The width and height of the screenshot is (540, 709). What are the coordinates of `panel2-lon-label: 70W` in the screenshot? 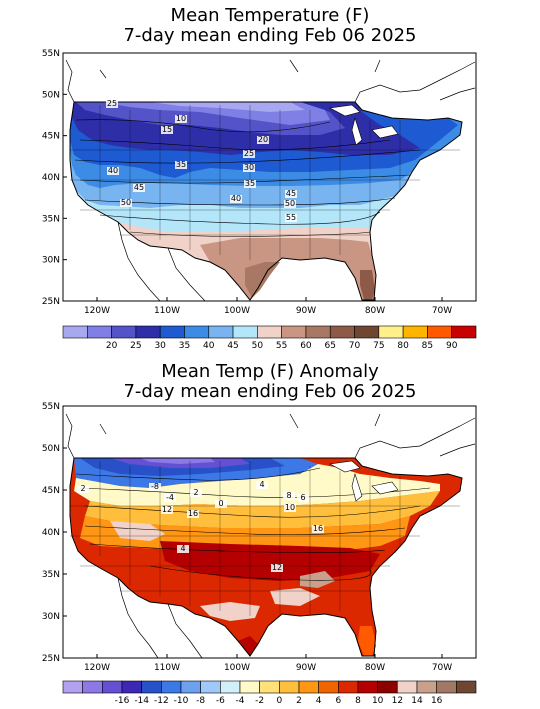 It's located at (442, 668).